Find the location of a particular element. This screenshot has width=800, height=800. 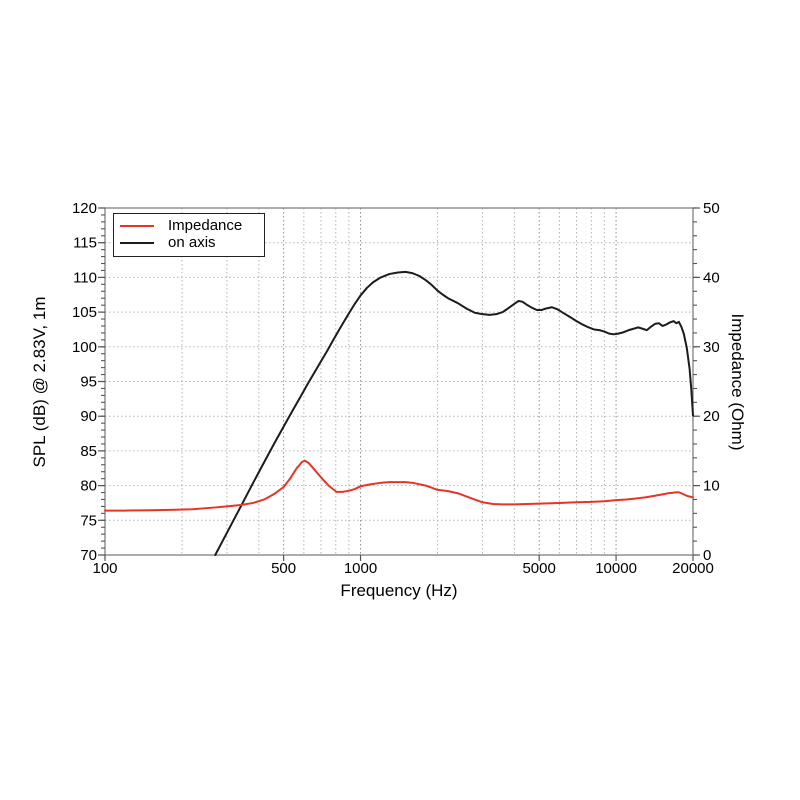

right-tick-label: 10 is located at coordinates (711, 486).